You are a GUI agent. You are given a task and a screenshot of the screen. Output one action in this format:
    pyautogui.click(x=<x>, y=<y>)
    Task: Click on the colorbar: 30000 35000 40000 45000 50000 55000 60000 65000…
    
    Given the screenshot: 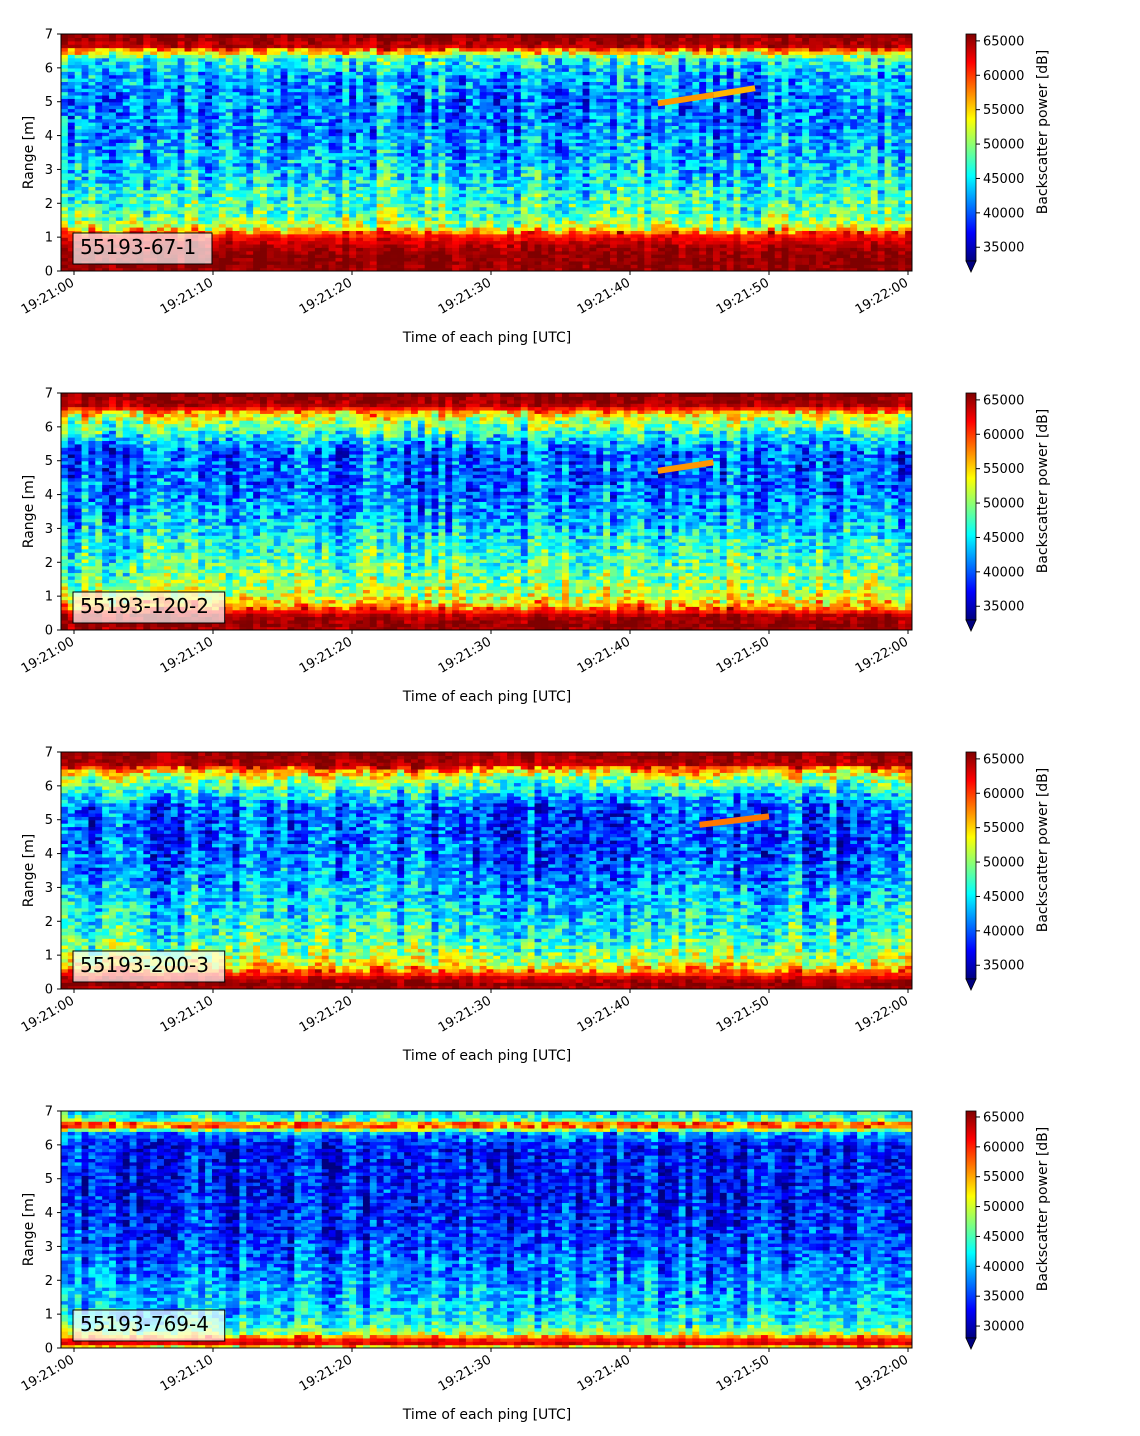 What is the action you would take?
    pyautogui.click(x=1008, y=1230)
    